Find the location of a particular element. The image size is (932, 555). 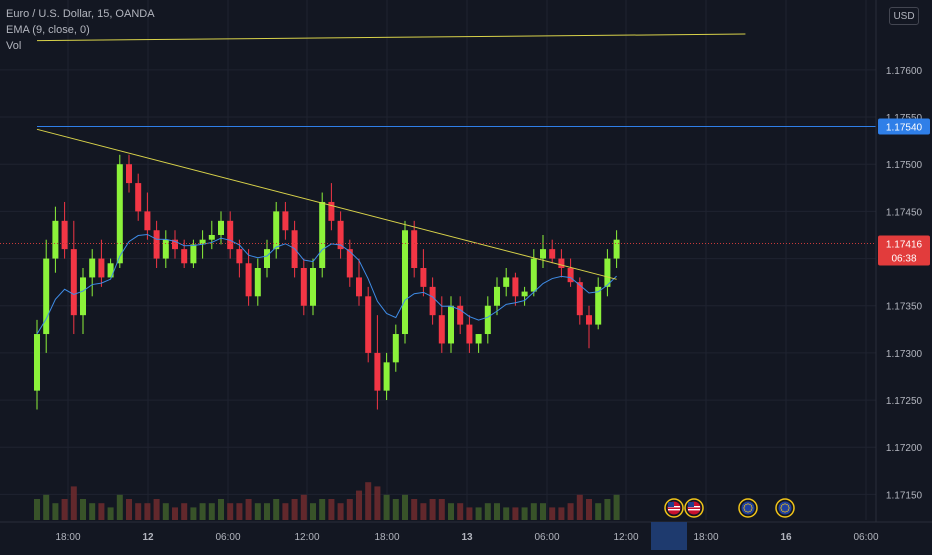

price-axis-background is located at coordinates (904, 275).